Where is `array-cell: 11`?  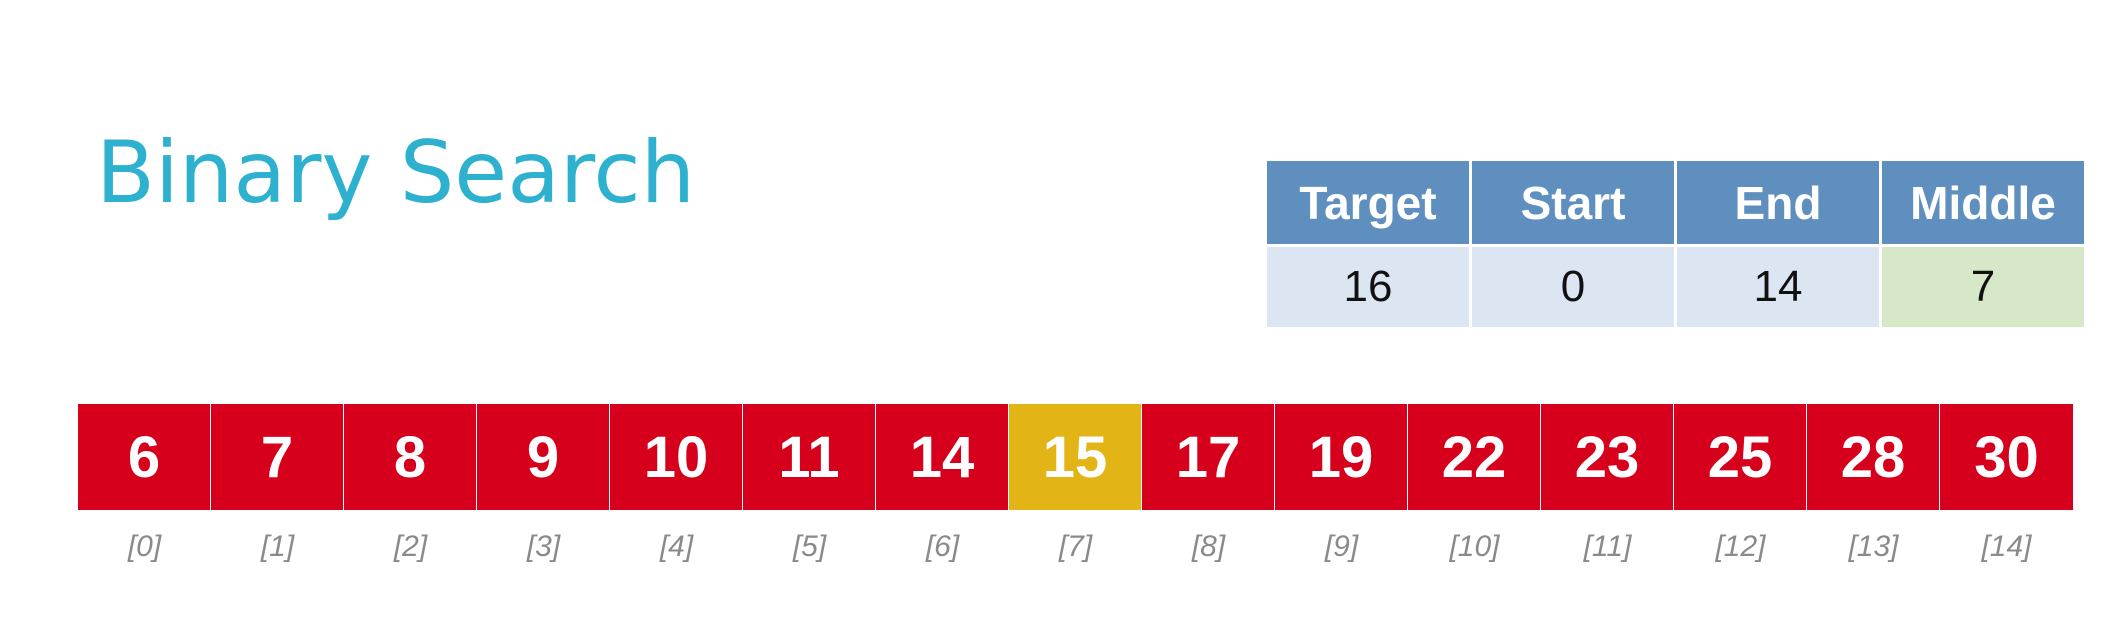 array-cell: 11 is located at coordinates (809, 457).